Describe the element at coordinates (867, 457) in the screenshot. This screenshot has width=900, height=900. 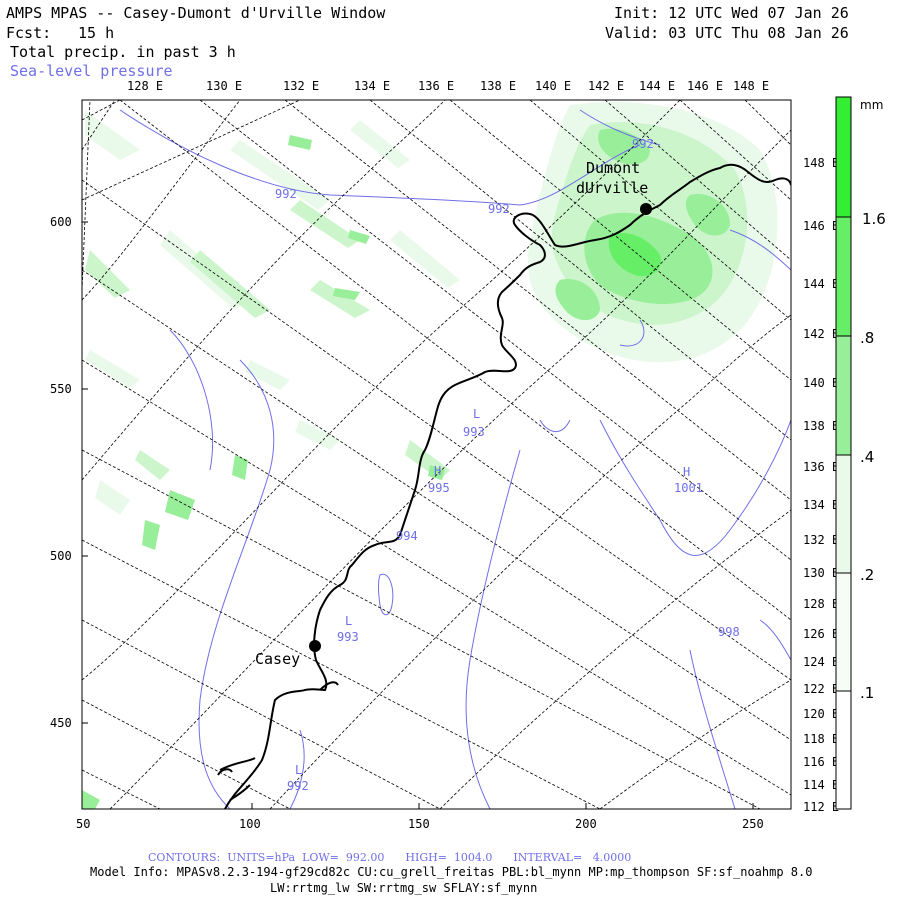
I see `colorbar-label: .4` at that location.